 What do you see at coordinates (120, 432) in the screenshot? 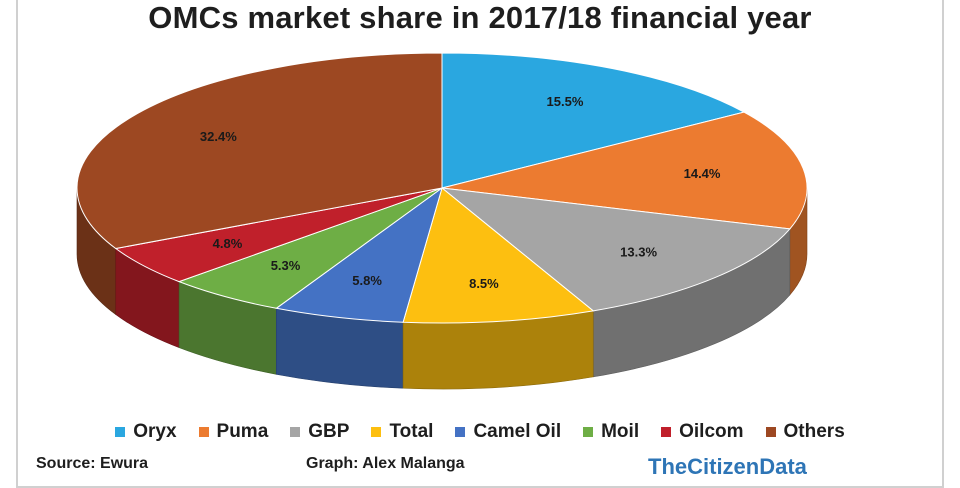
I see `legend-swatch-oryx` at bounding box center [120, 432].